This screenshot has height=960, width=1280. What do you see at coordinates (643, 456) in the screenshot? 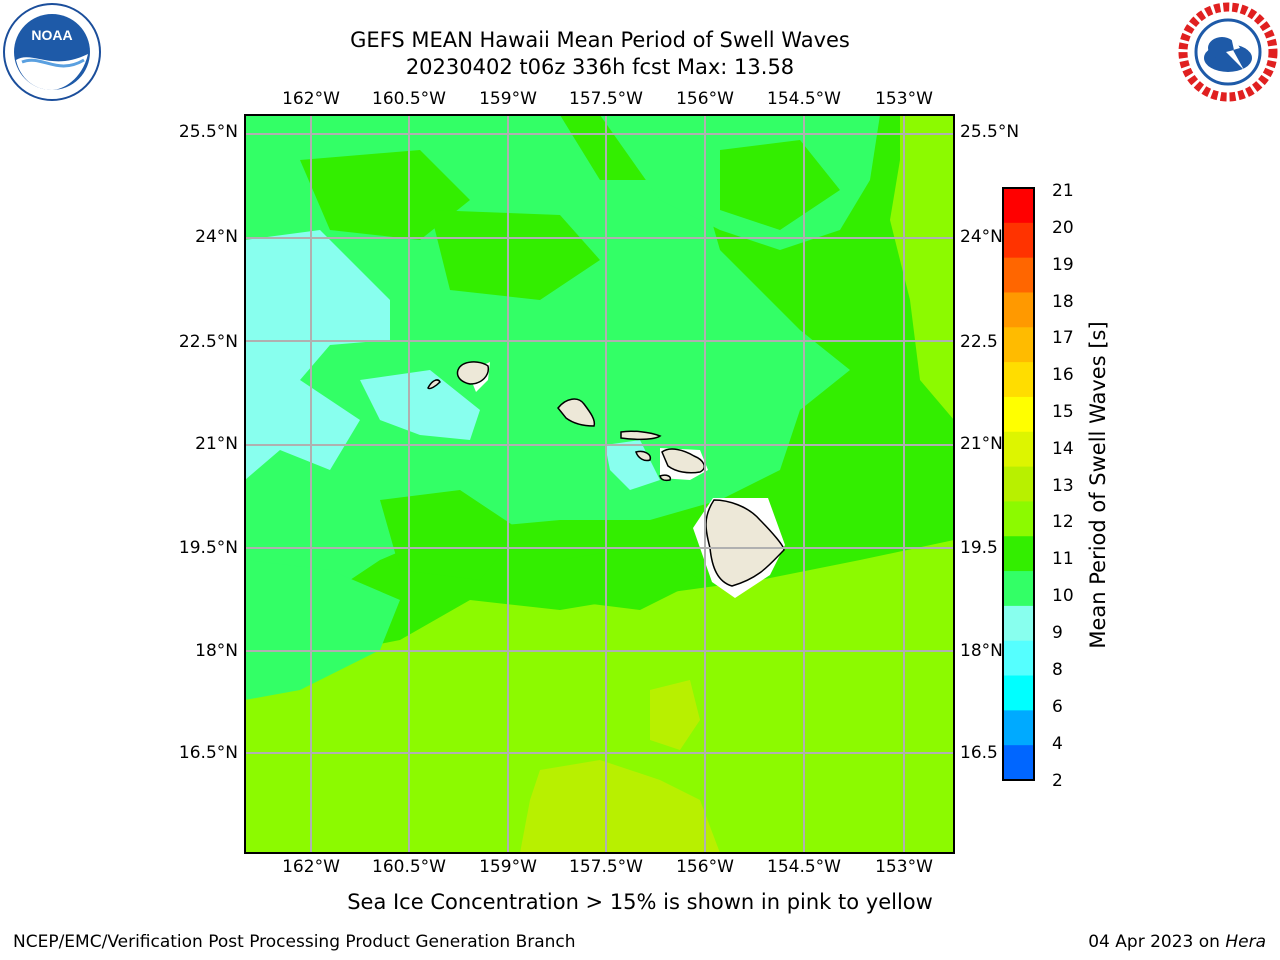
I see `lanai-island` at bounding box center [643, 456].